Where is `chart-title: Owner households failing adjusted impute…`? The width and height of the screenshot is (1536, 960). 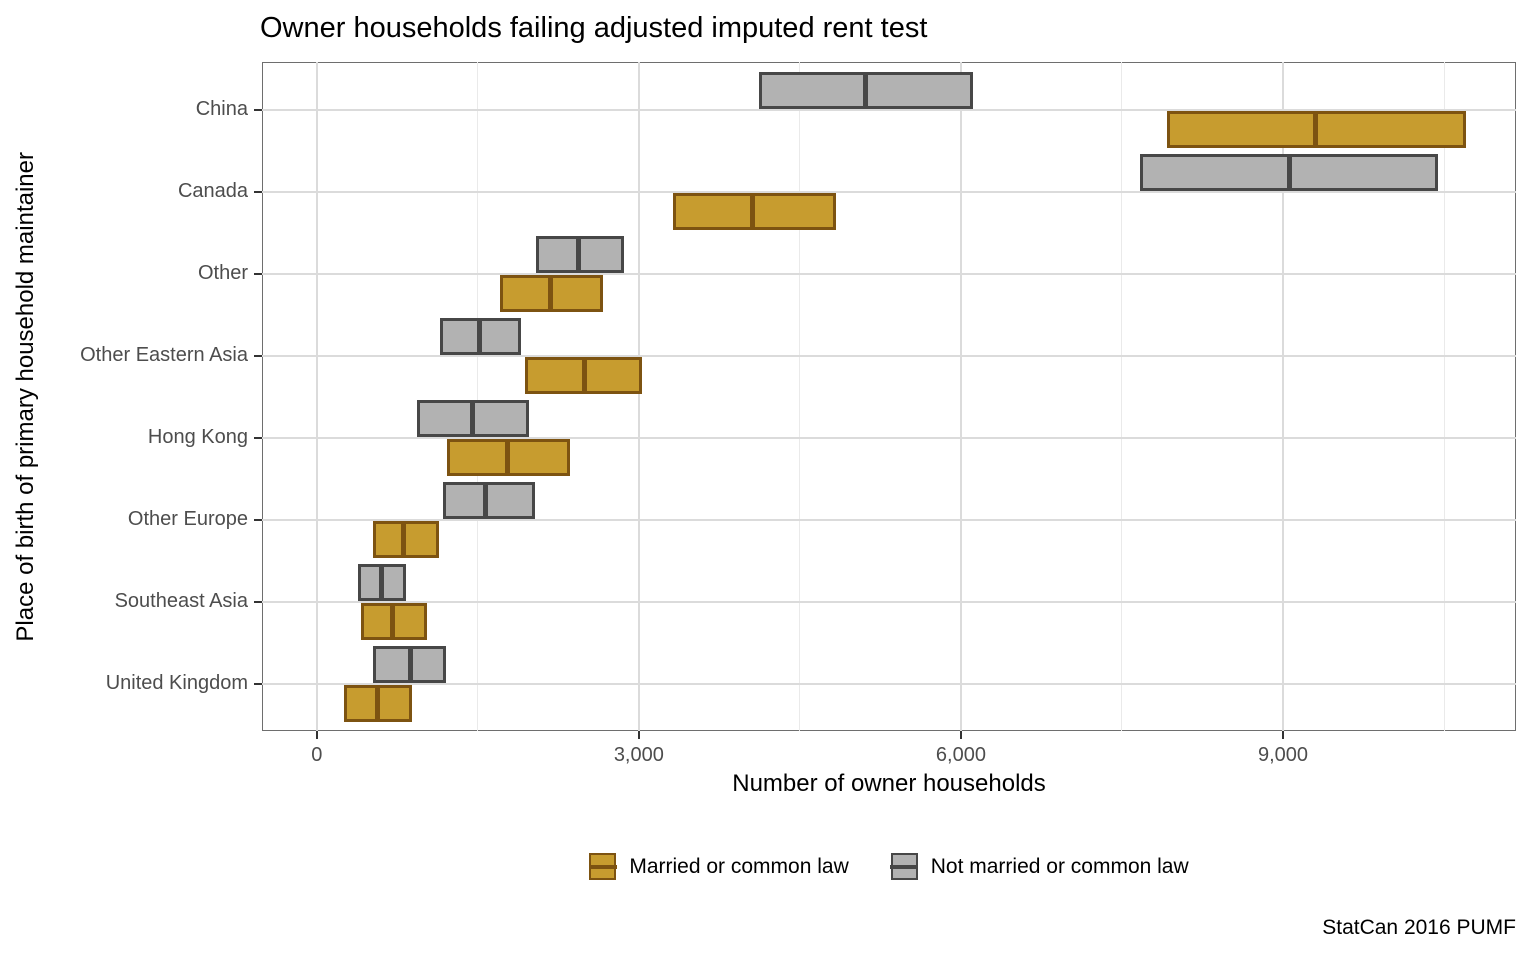 chart-title: Owner households failing adjusted impute… is located at coordinates (594, 28).